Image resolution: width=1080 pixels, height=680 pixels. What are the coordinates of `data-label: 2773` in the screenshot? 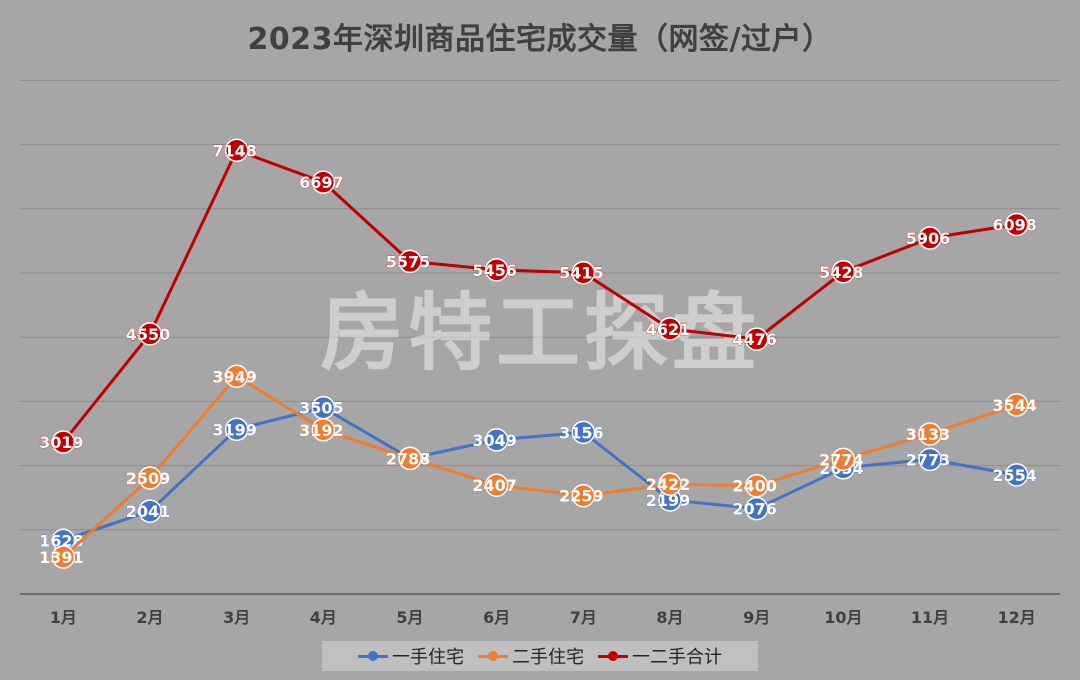 It's located at (928, 459).